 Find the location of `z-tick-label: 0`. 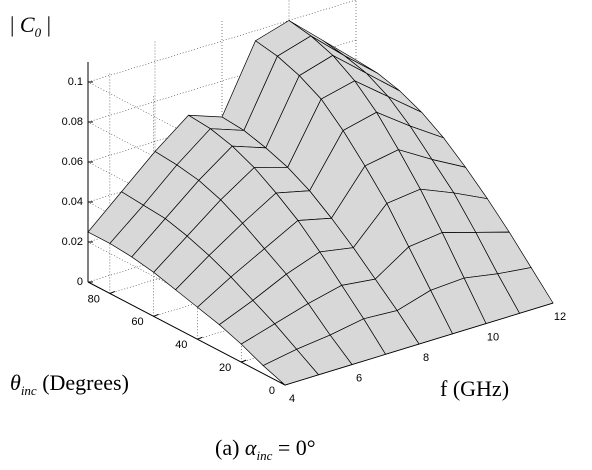

z-tick-label: 0 is located at coordinates (80, 282).